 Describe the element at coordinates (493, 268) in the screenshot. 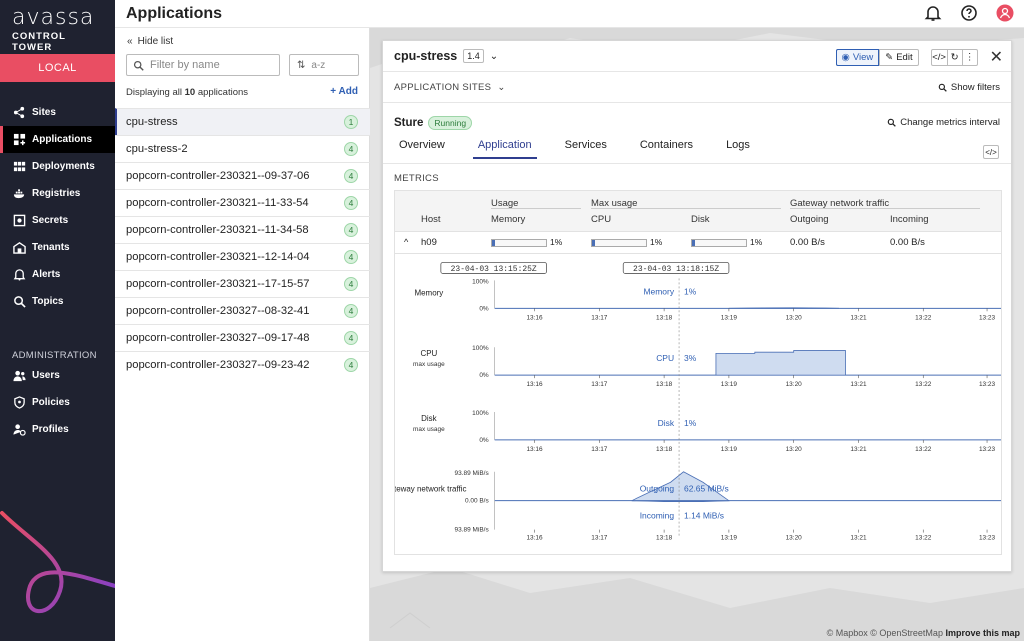

I see `cursor-label-box` at that location.